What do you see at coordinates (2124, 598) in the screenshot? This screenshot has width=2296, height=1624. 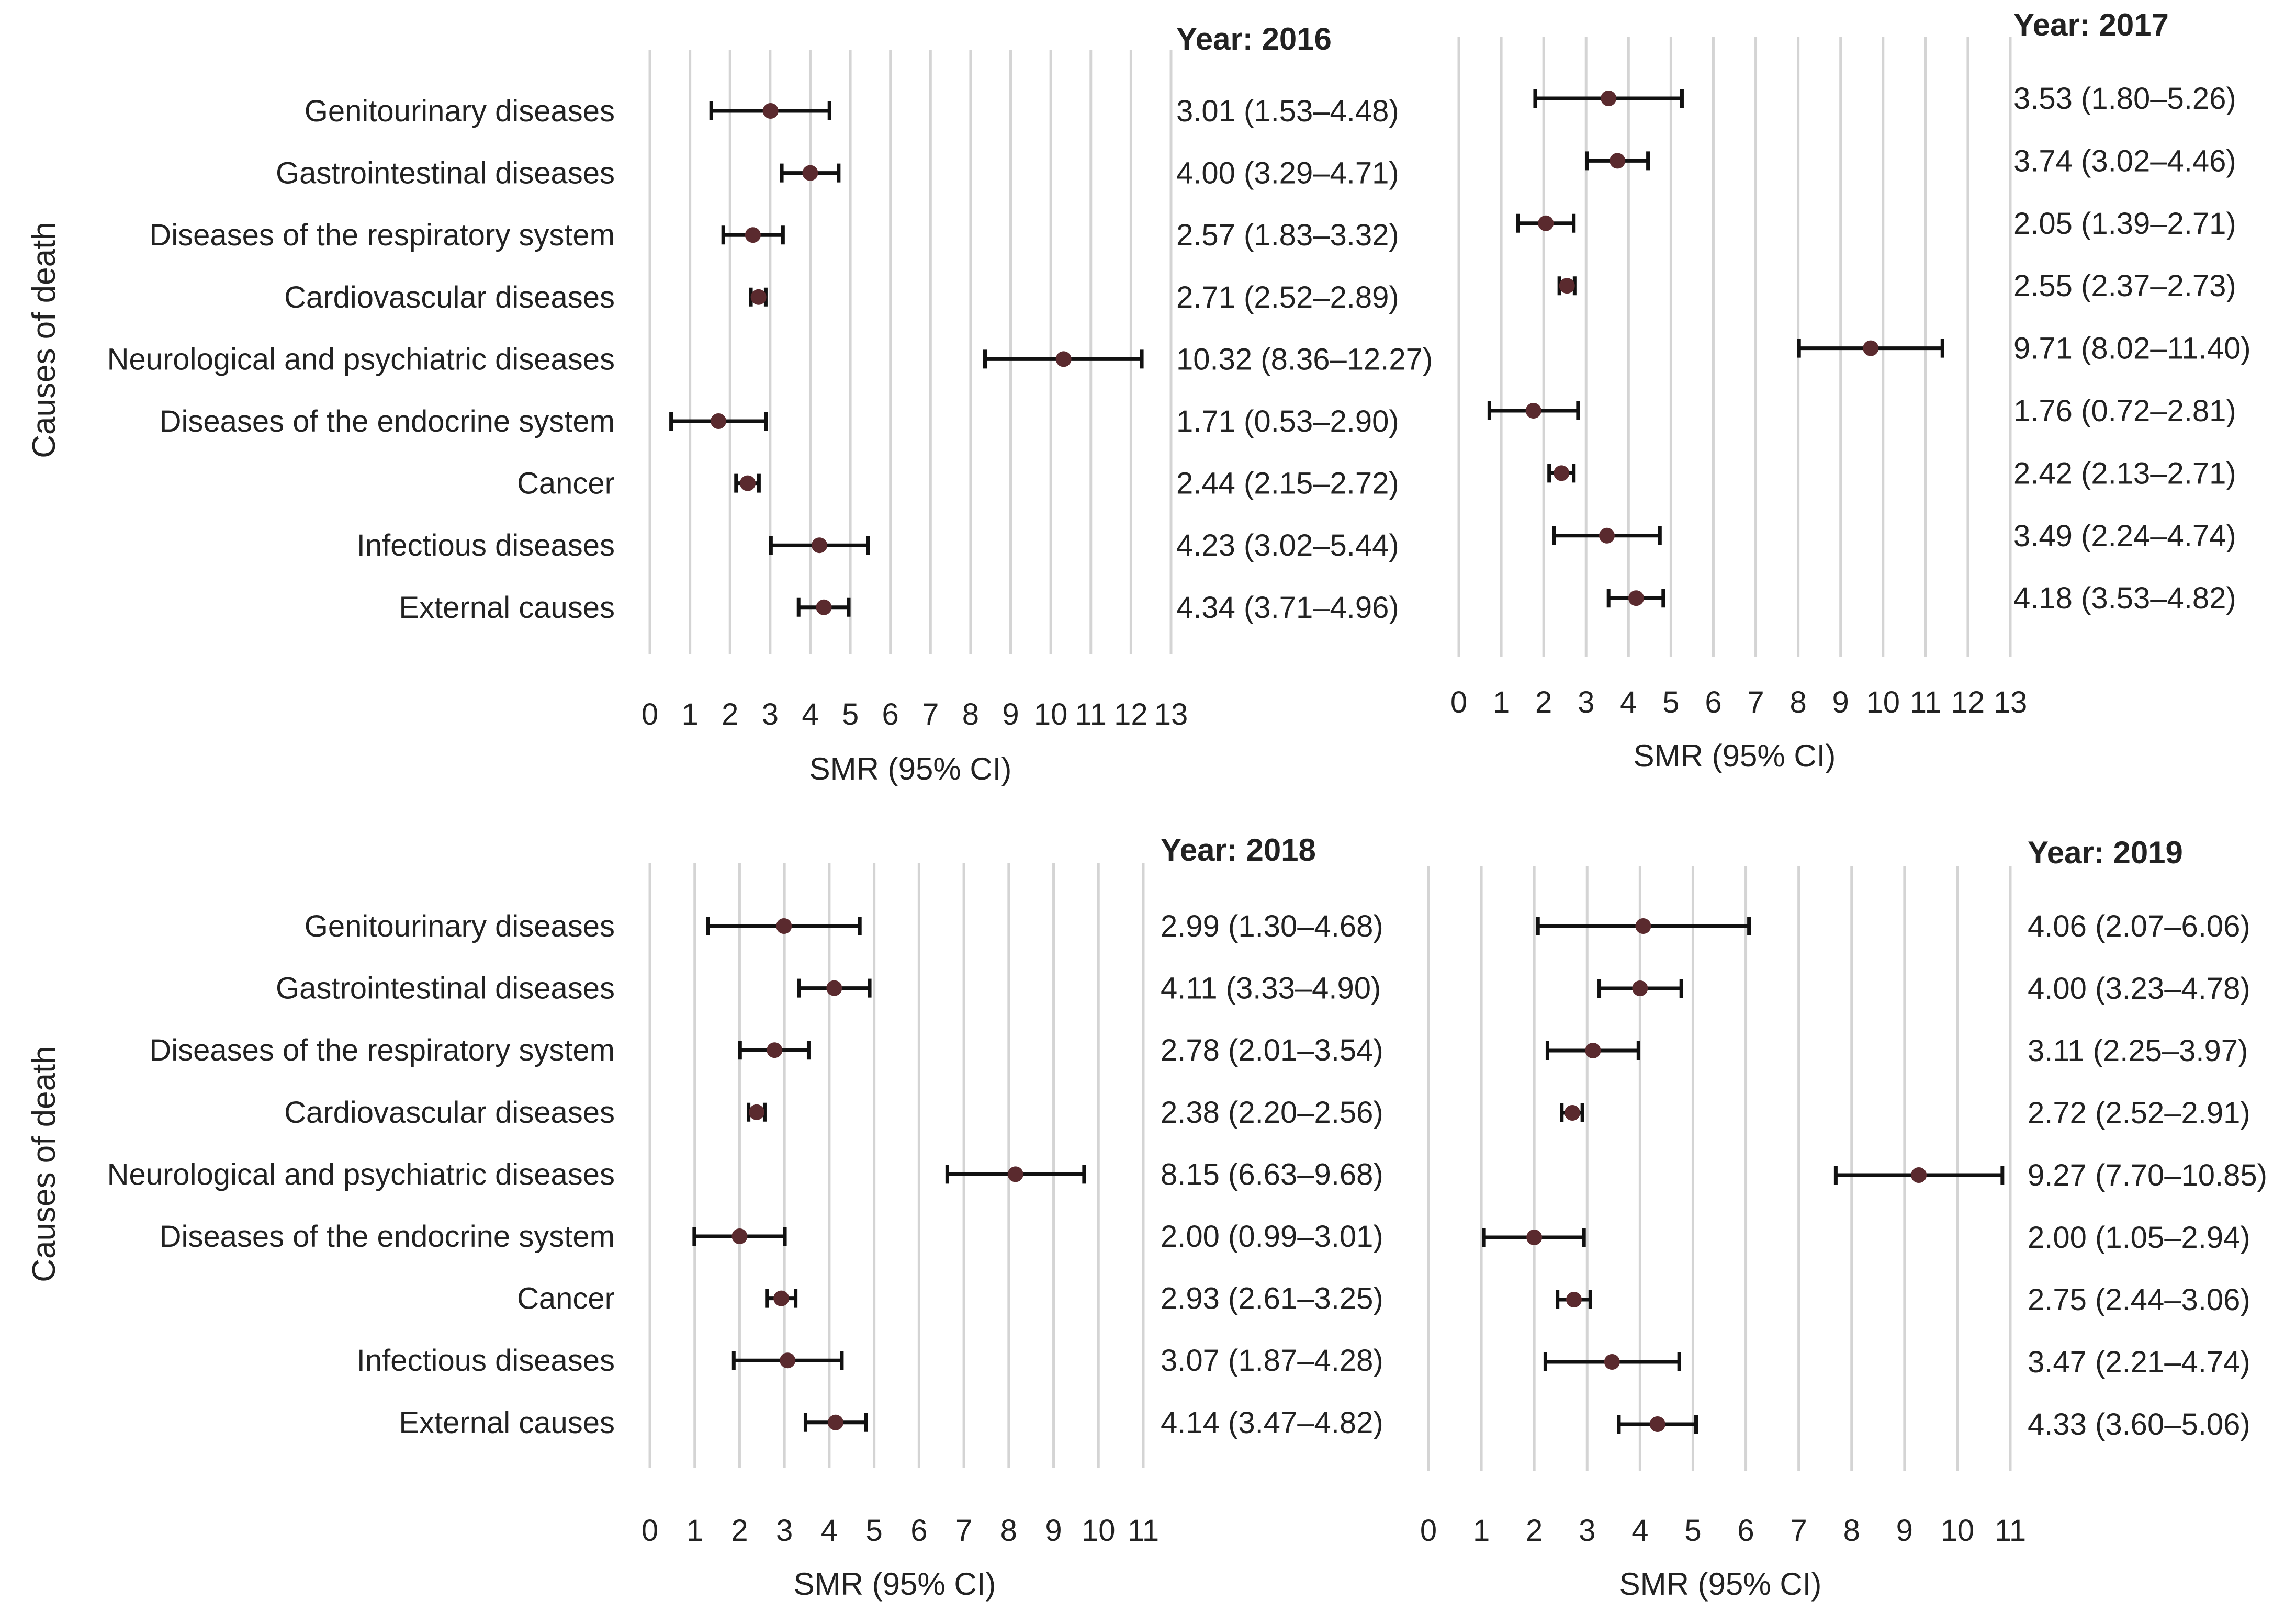 I see `smr-value-label: 4.18 (3.53–4.82)` at bounding box center [2124, 598].